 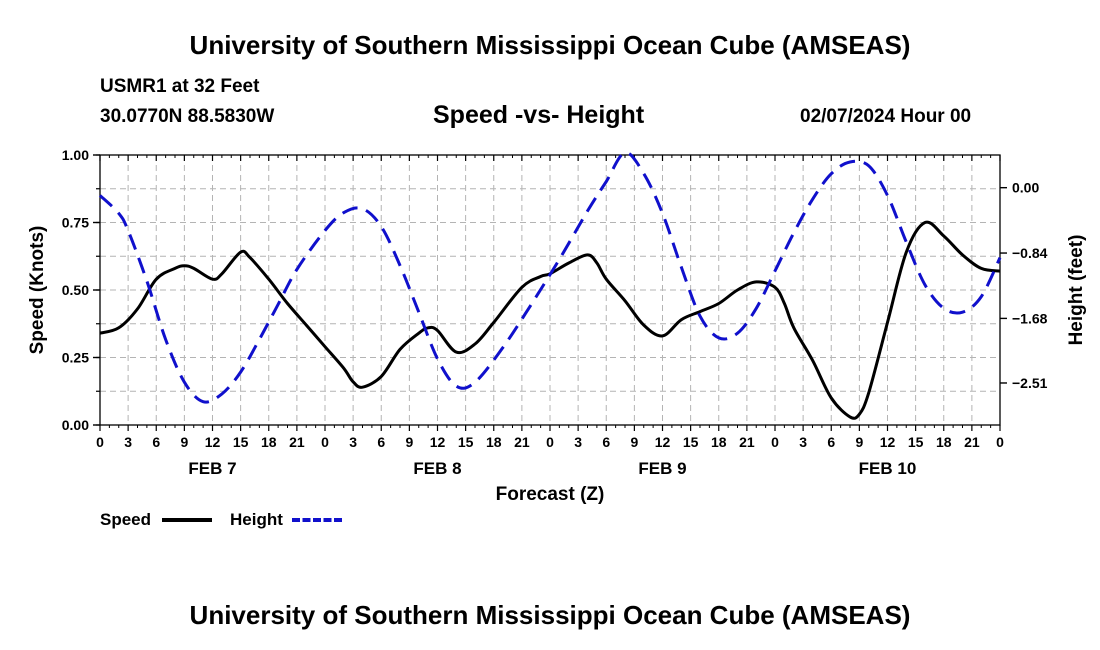 I want to click on y-left-axis-title: Speed (Knots), so click(x=37, y=290).